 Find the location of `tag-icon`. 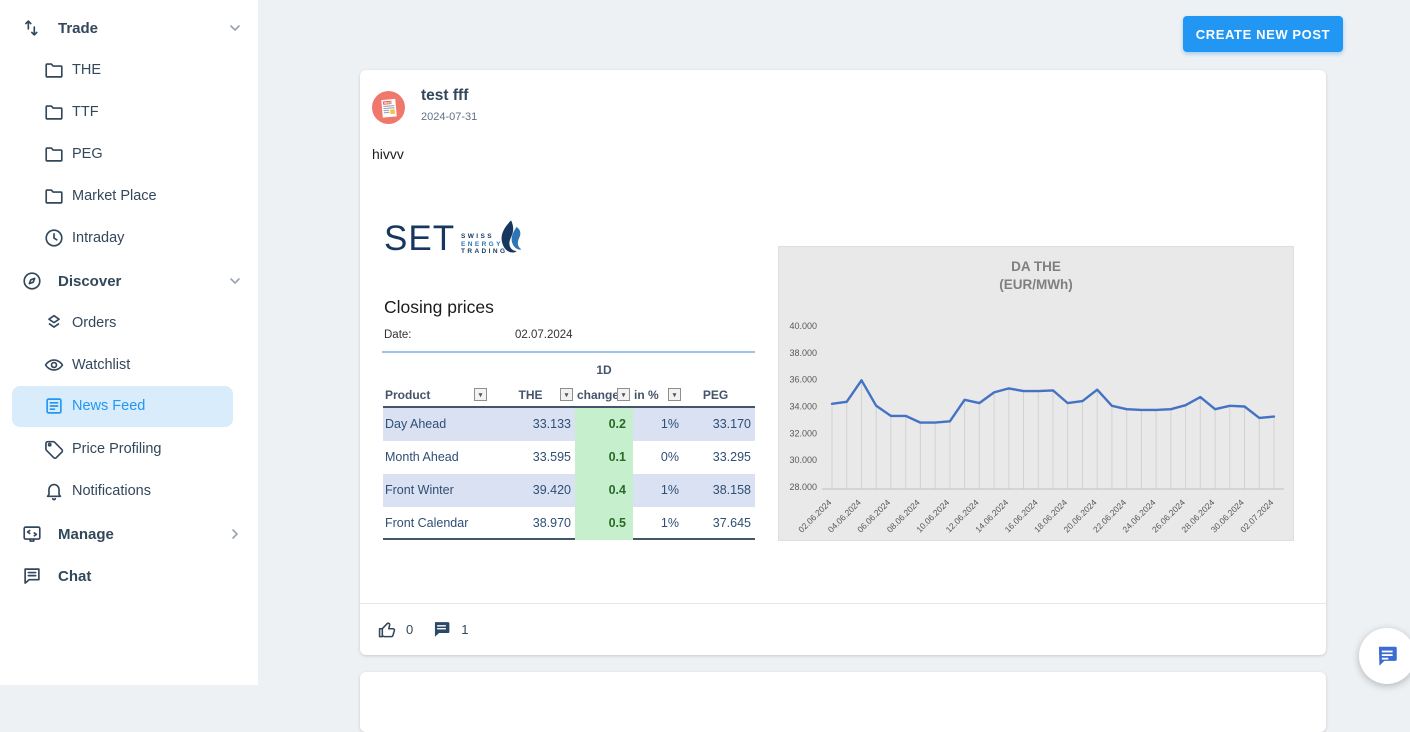

tag-icon is located at coordinates (54, 449).